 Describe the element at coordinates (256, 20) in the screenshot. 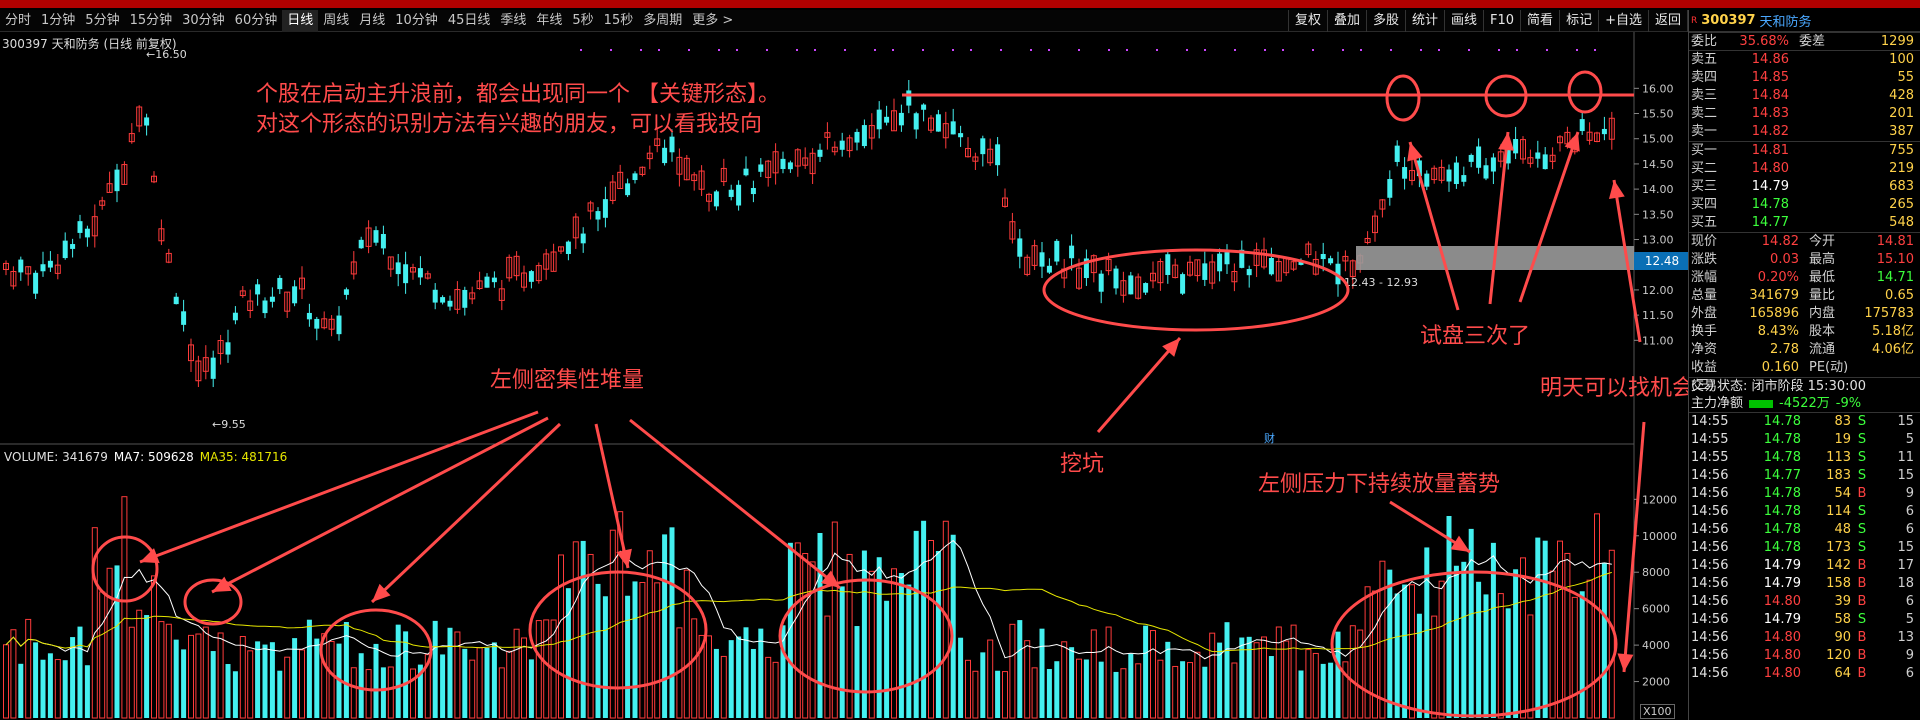

I see `period-tab-5: 60分钟` at that location.